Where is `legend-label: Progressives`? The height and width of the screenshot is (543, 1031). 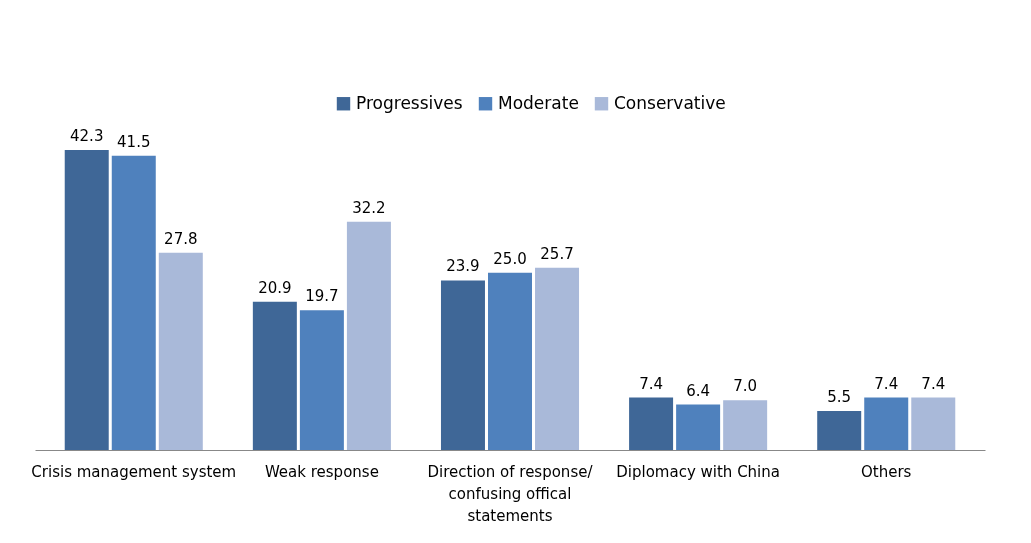
legend-label: Progressives is located at coordinates (409, 102).